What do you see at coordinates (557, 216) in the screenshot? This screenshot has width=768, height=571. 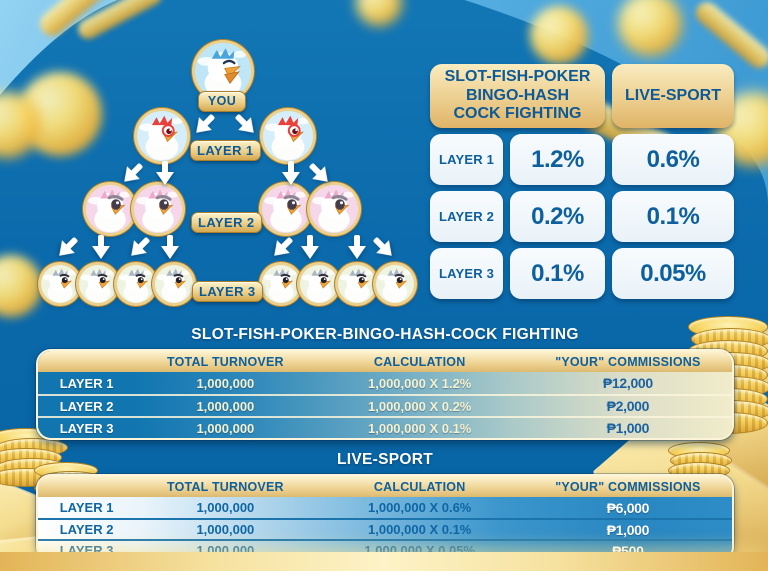 I see `rate-value-games: 0.2%` at bounding box center [557, 216].